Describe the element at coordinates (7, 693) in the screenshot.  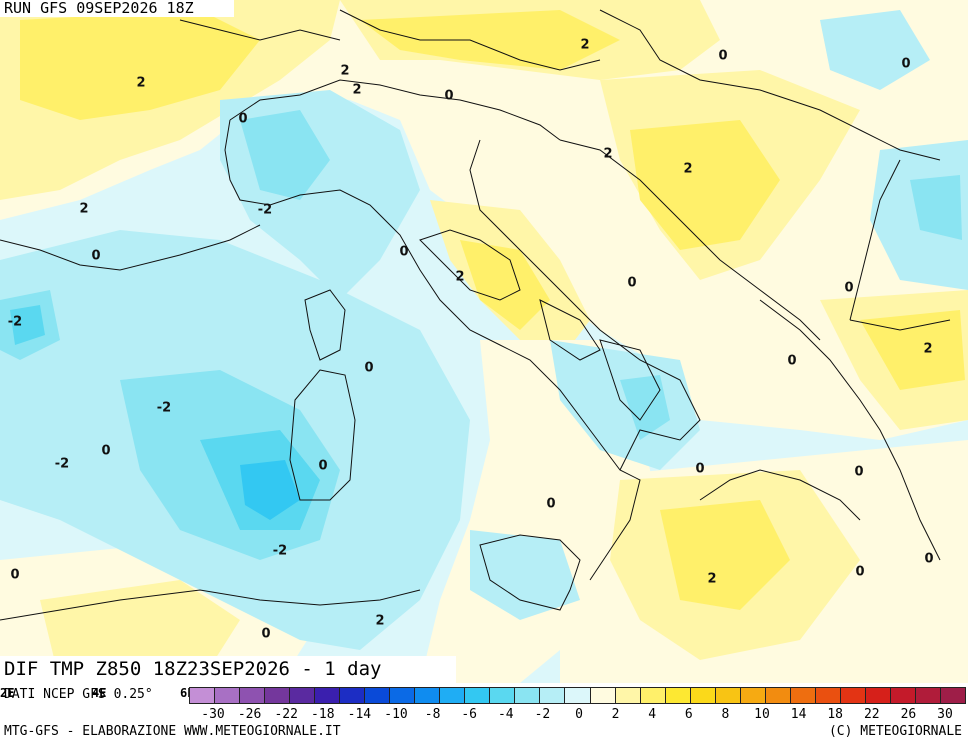
I see `axis-fragment-0: 2E` at that location.